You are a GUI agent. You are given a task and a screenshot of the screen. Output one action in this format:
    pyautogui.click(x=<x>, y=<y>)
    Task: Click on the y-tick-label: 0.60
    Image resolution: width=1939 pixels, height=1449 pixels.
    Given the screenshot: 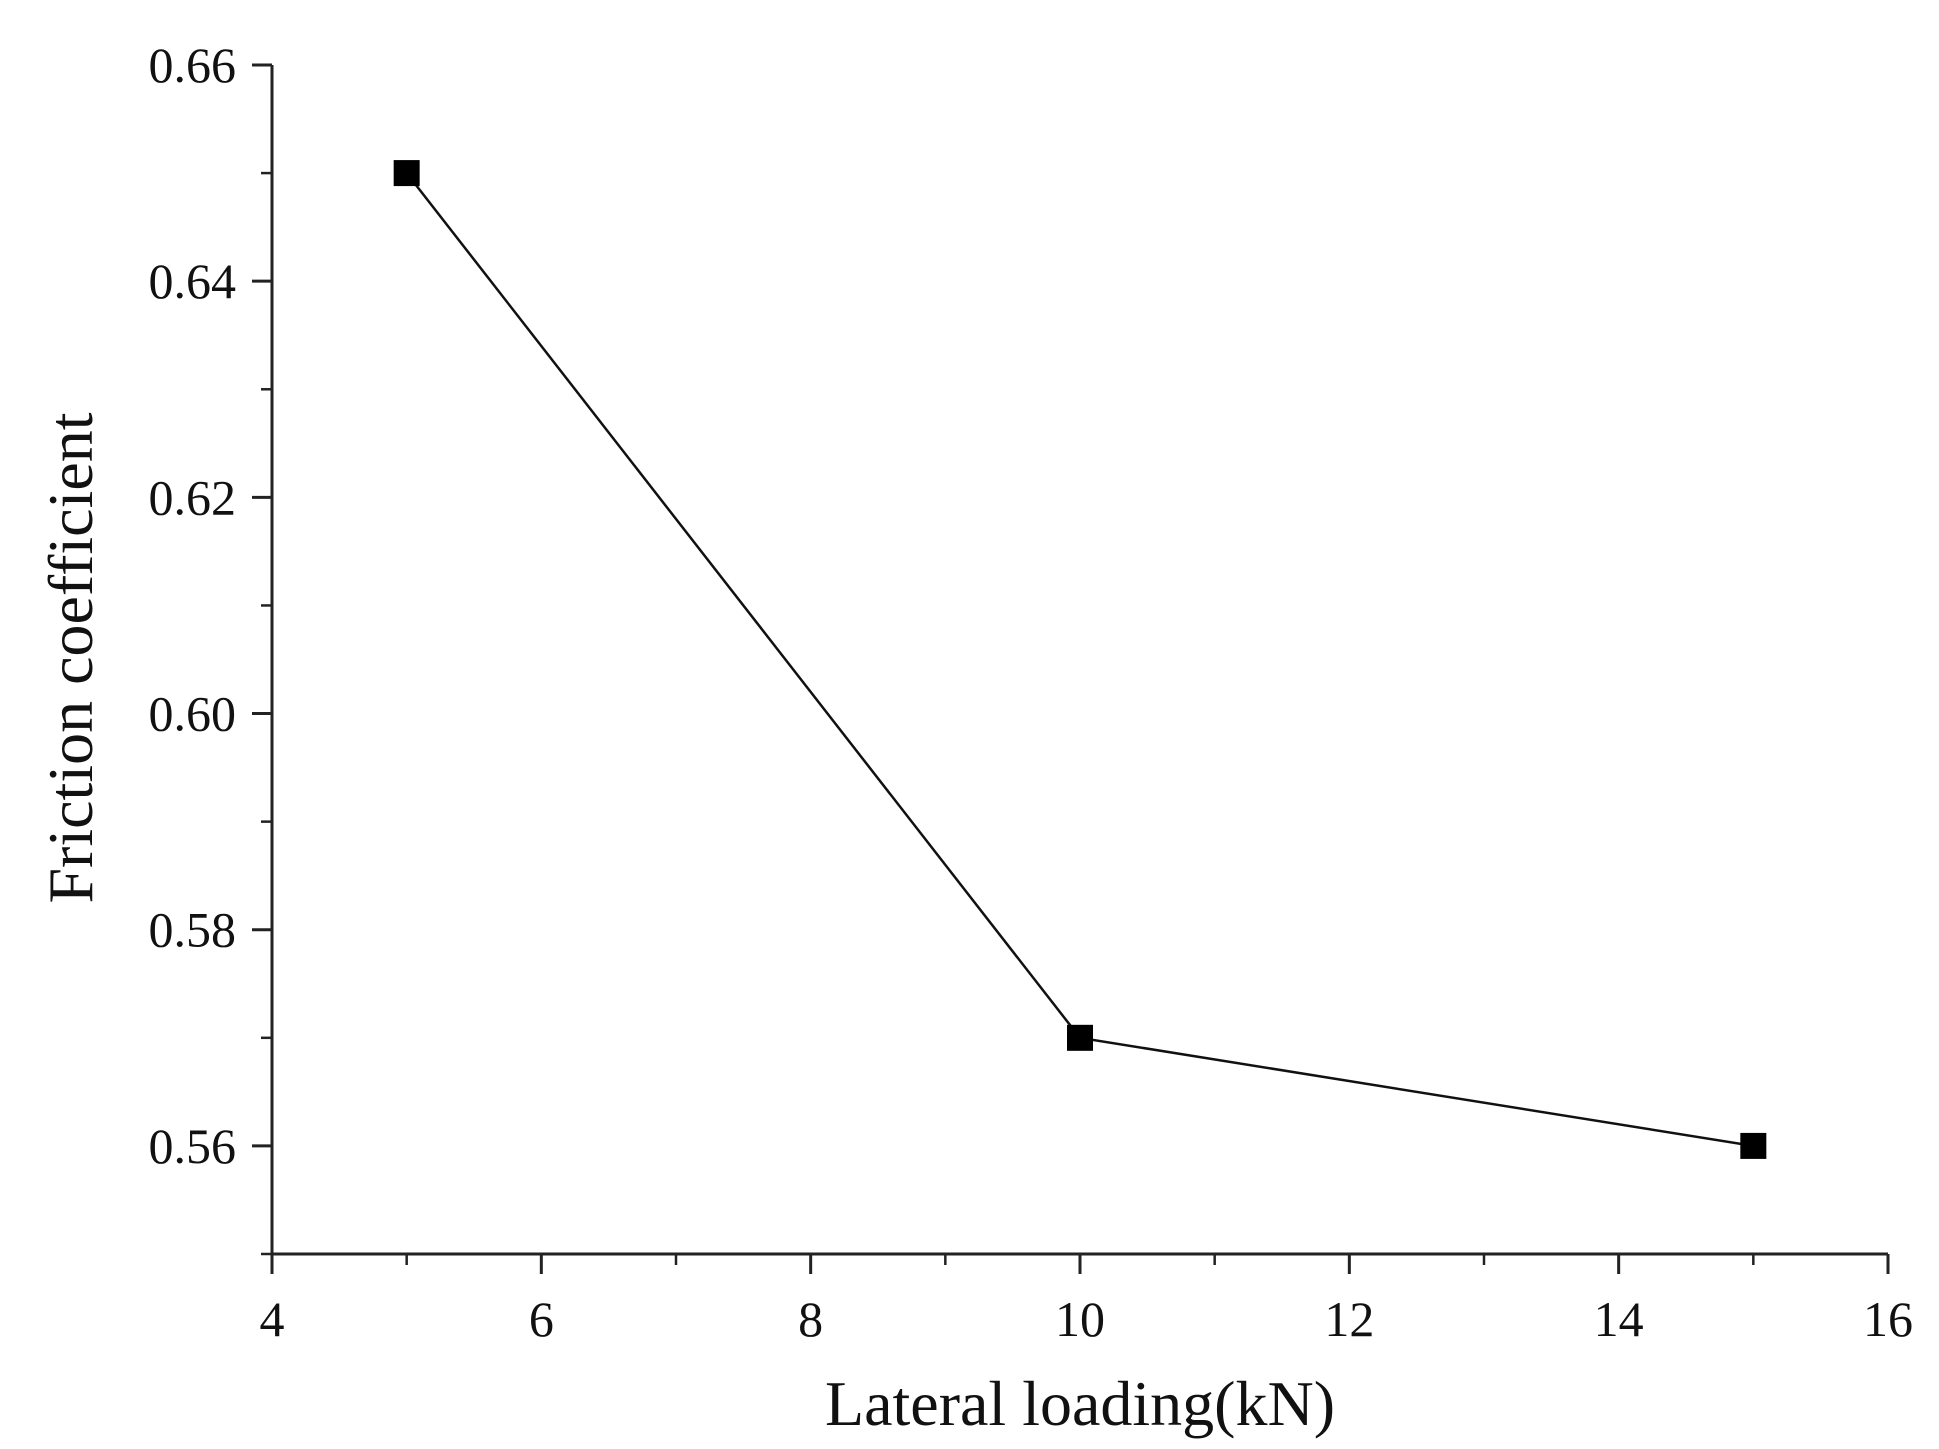 What is the action you would take?
    pyautogui.click(x=193, y=714)
    